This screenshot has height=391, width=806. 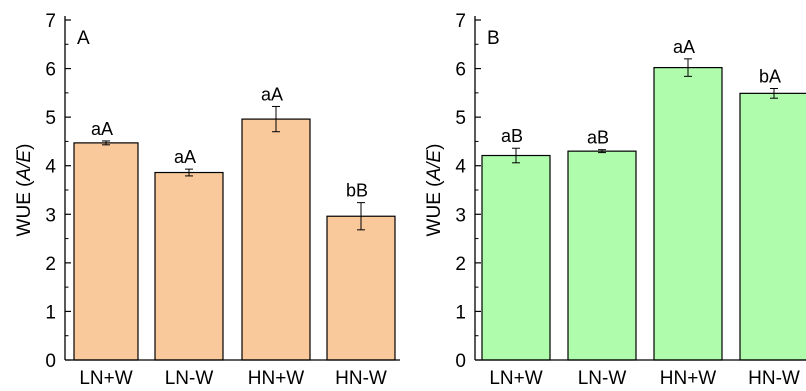 What do you see at coordinates (770, 76) in the screenshot?
I see `significance-label: bA` at bounding box center [770, 76].